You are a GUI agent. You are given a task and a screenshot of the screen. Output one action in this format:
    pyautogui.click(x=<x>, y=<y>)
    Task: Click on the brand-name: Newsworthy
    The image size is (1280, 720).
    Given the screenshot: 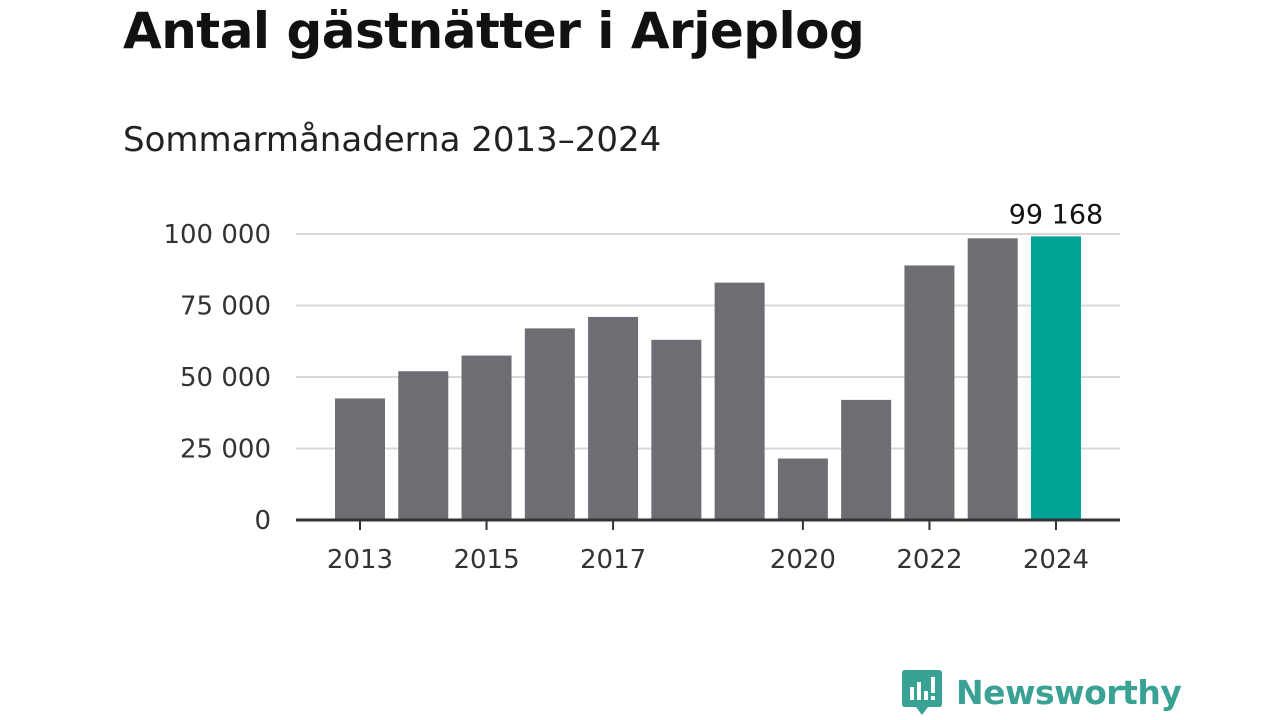 What is the action you would take?
    pyautogui.click(x=1069, y=692)
    